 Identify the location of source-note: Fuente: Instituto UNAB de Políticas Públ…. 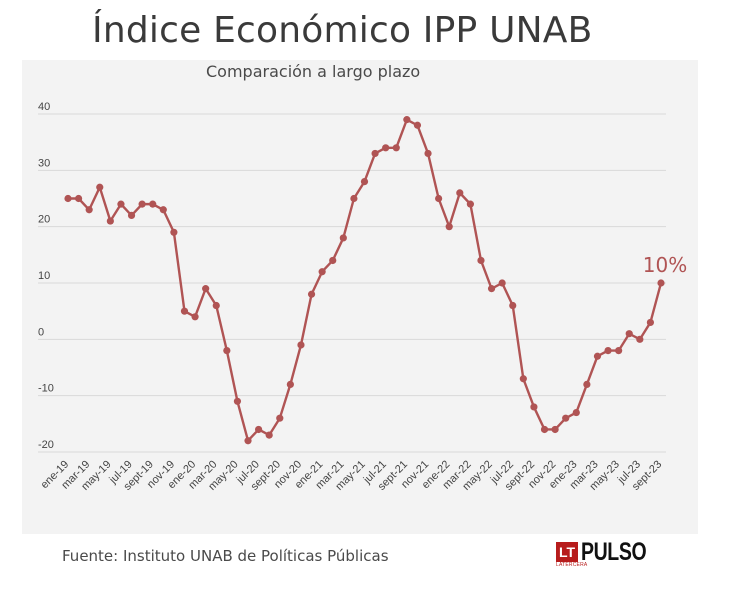
(225, 556).